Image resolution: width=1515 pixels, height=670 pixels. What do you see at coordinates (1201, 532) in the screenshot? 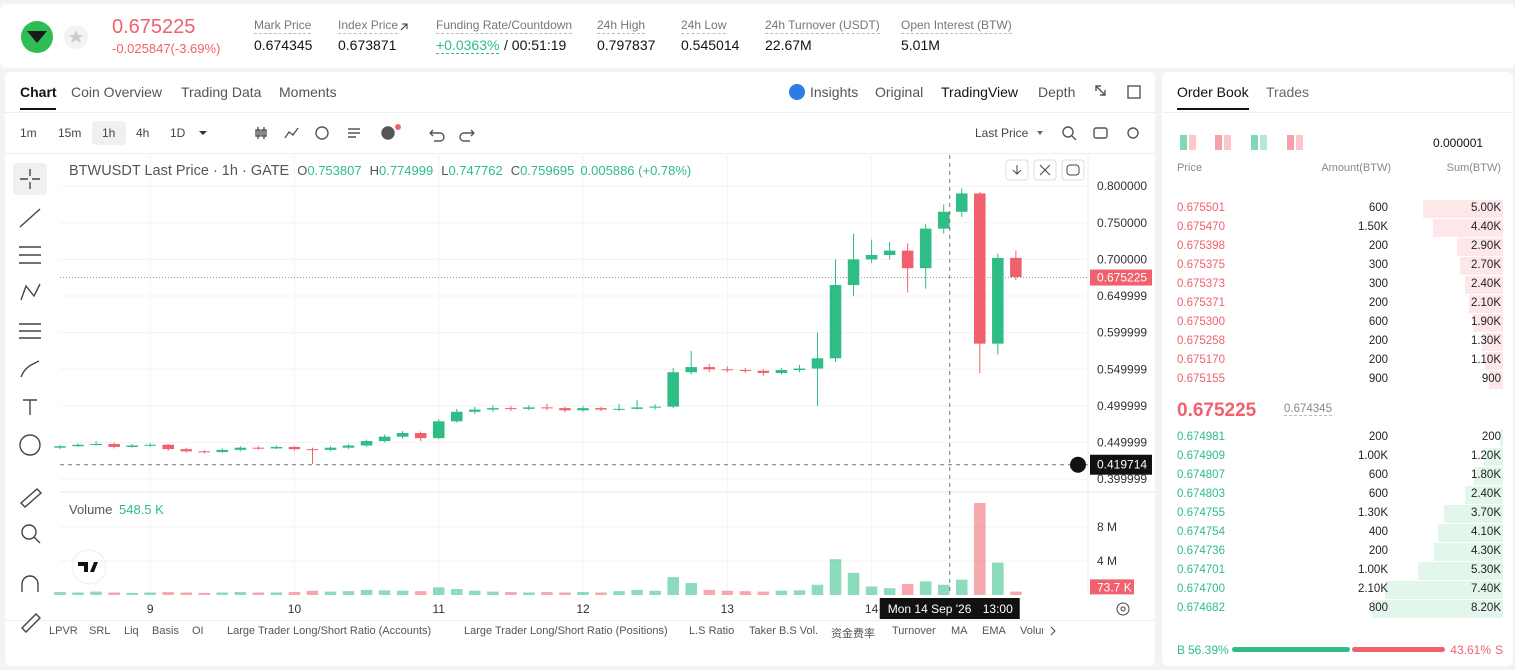
I see `order-price: 0.674754` at bounding box center [1201, 532].